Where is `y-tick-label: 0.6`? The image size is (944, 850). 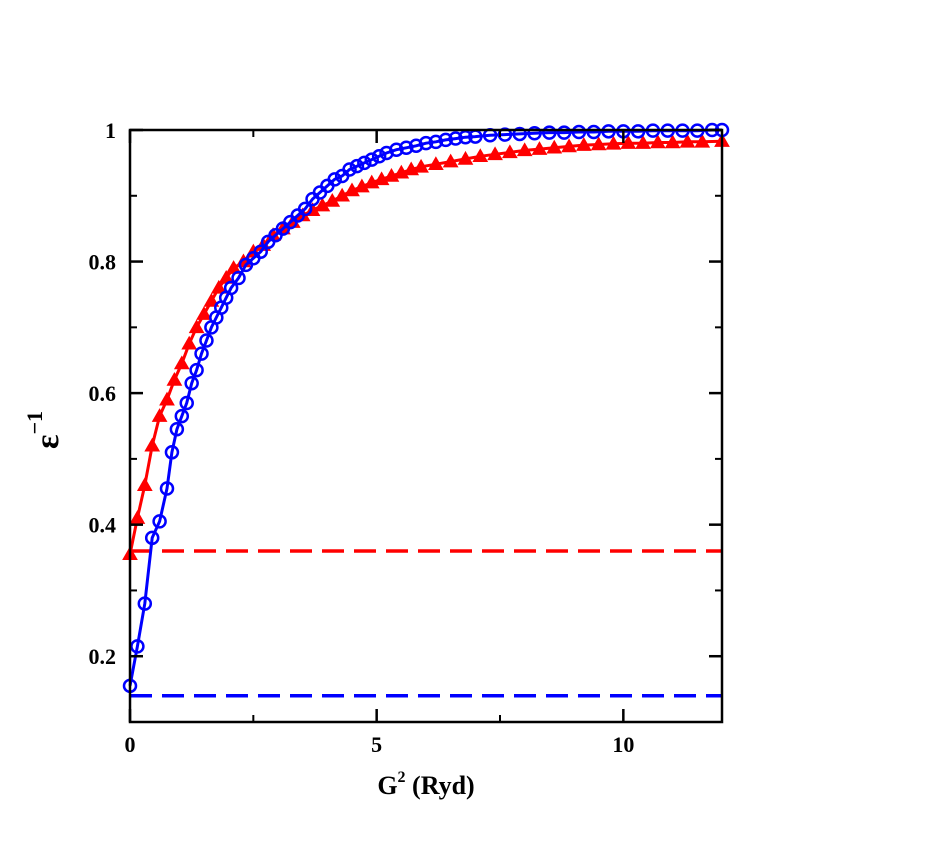
y-tick-label: 0.6 is located at coordinates (103, 393).